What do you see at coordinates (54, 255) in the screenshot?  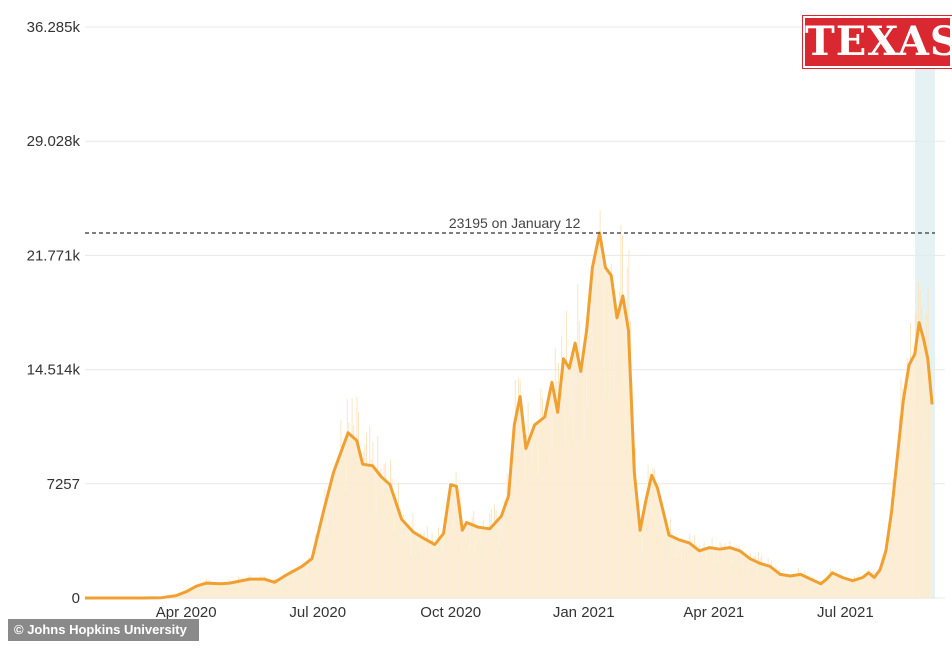 I see `y-tick-label: 21.771k` at bounding box center [54, 255].